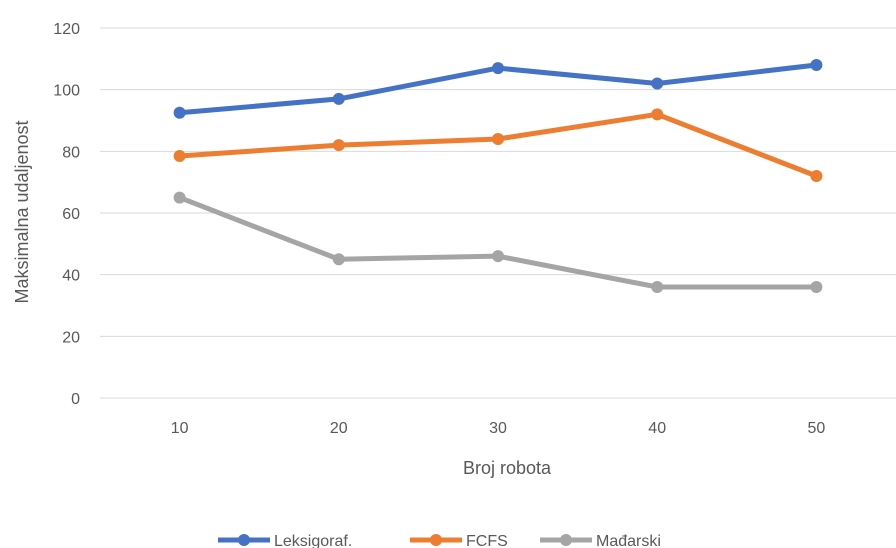 The width and height of the screenshot is (896, 548). What do you see at coordinates (487, 540) in the screenshot?
I see `legend-label: FCFS` at bounding box center [487, 540].